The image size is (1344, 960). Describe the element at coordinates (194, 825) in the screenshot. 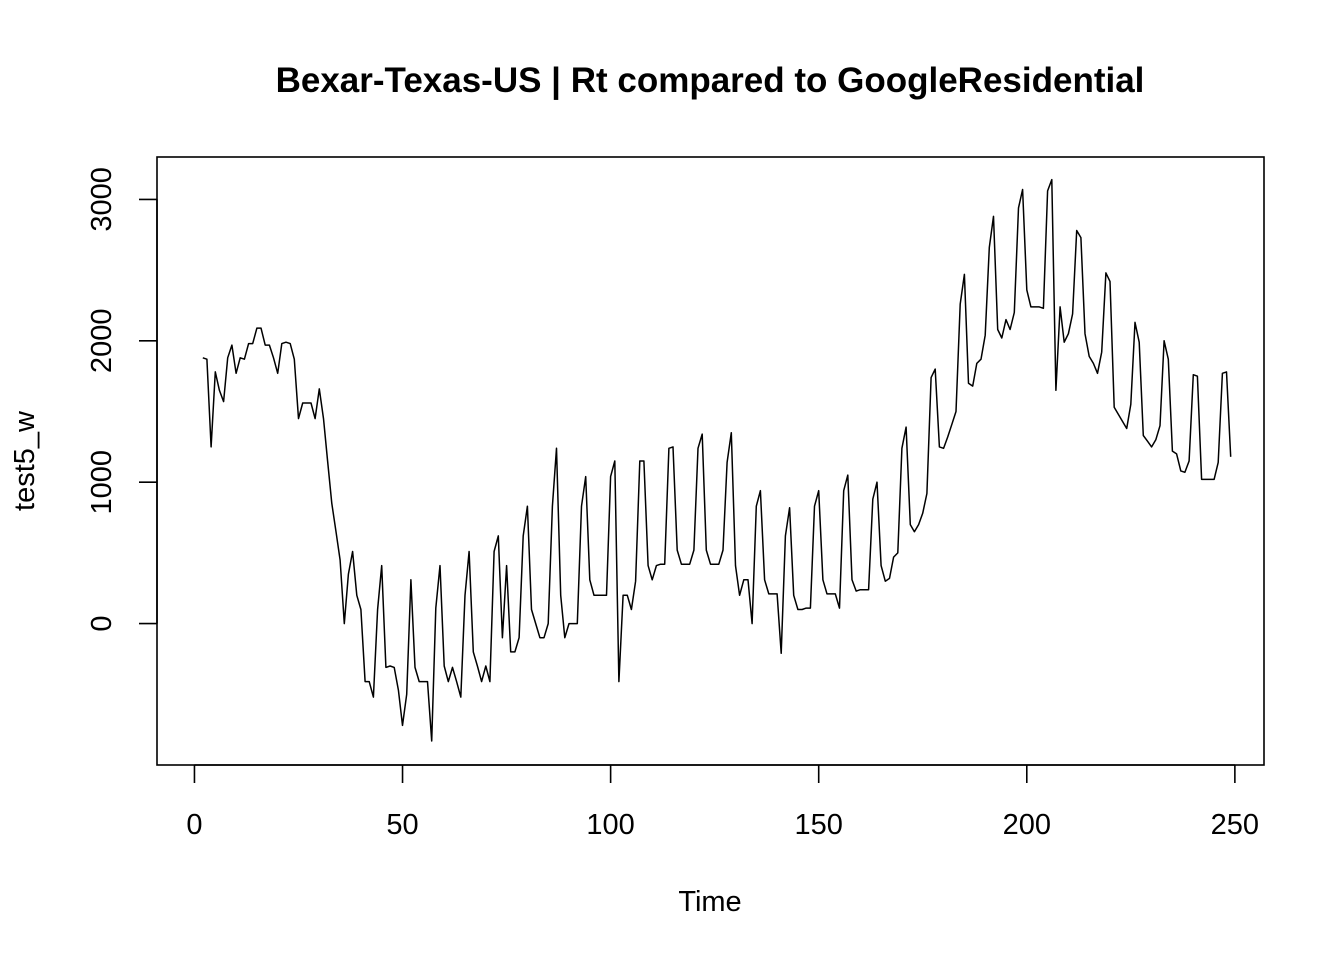

I see `x-tick-label: 0` at that location.